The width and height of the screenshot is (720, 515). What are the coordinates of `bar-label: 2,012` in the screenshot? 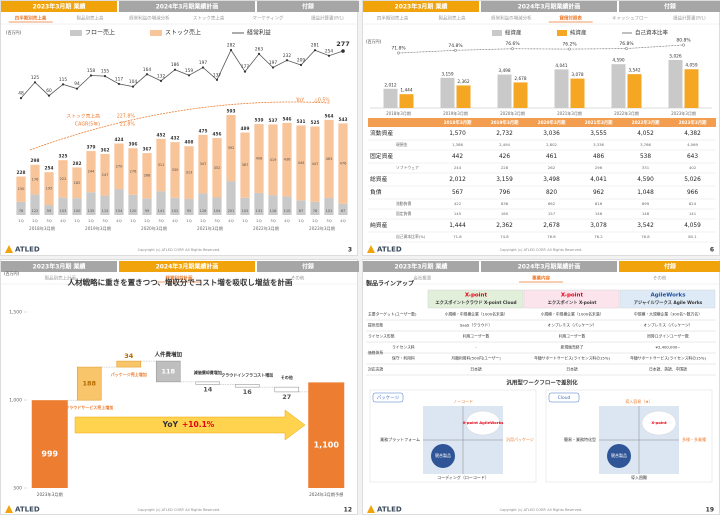 It's located at (390, 85).